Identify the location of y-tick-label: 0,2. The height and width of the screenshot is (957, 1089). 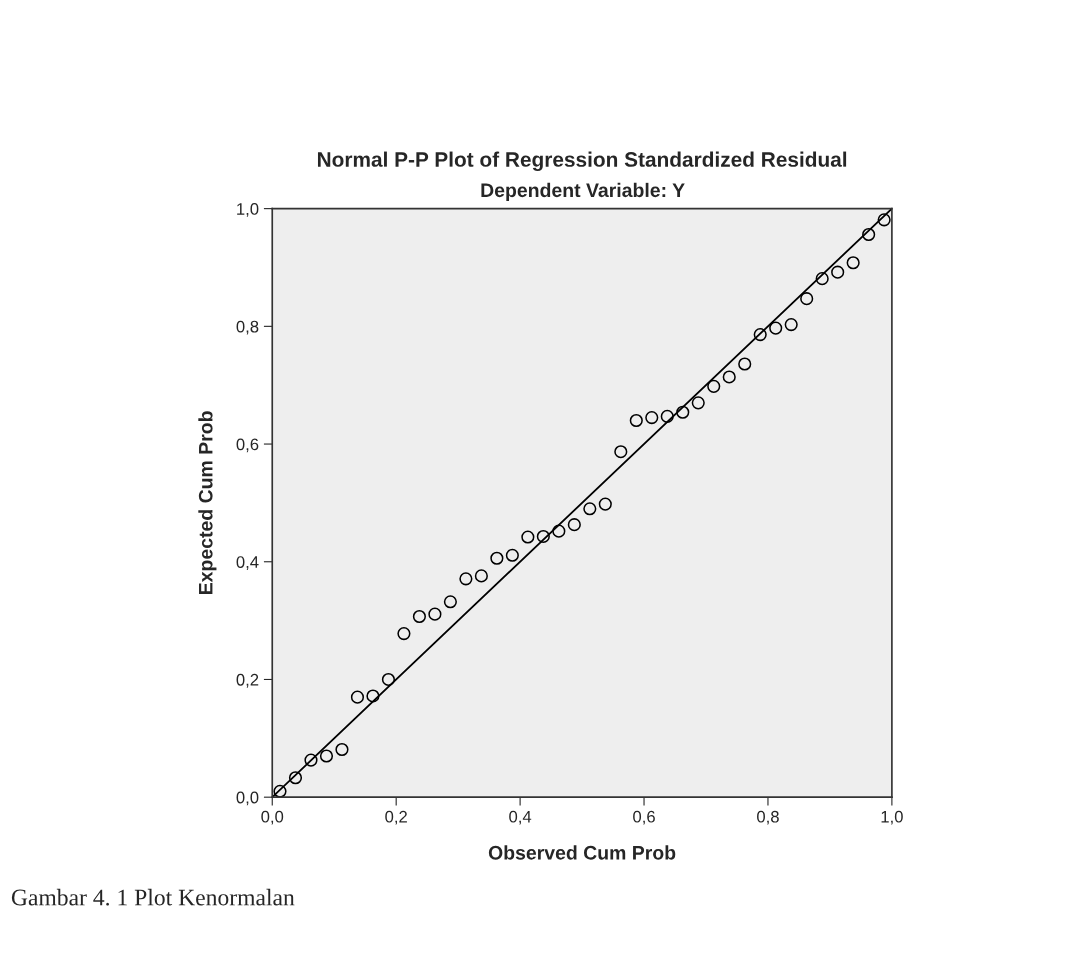
(247, 680).